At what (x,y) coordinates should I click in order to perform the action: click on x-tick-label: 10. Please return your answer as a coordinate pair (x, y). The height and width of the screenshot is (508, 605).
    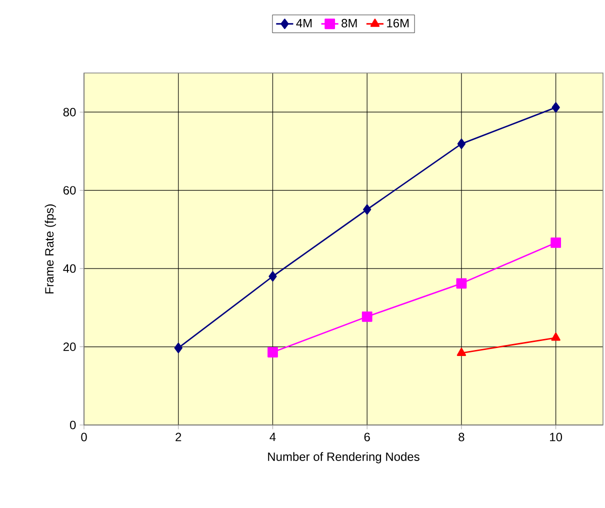
    Looking at the image, I should click on (556, 437).